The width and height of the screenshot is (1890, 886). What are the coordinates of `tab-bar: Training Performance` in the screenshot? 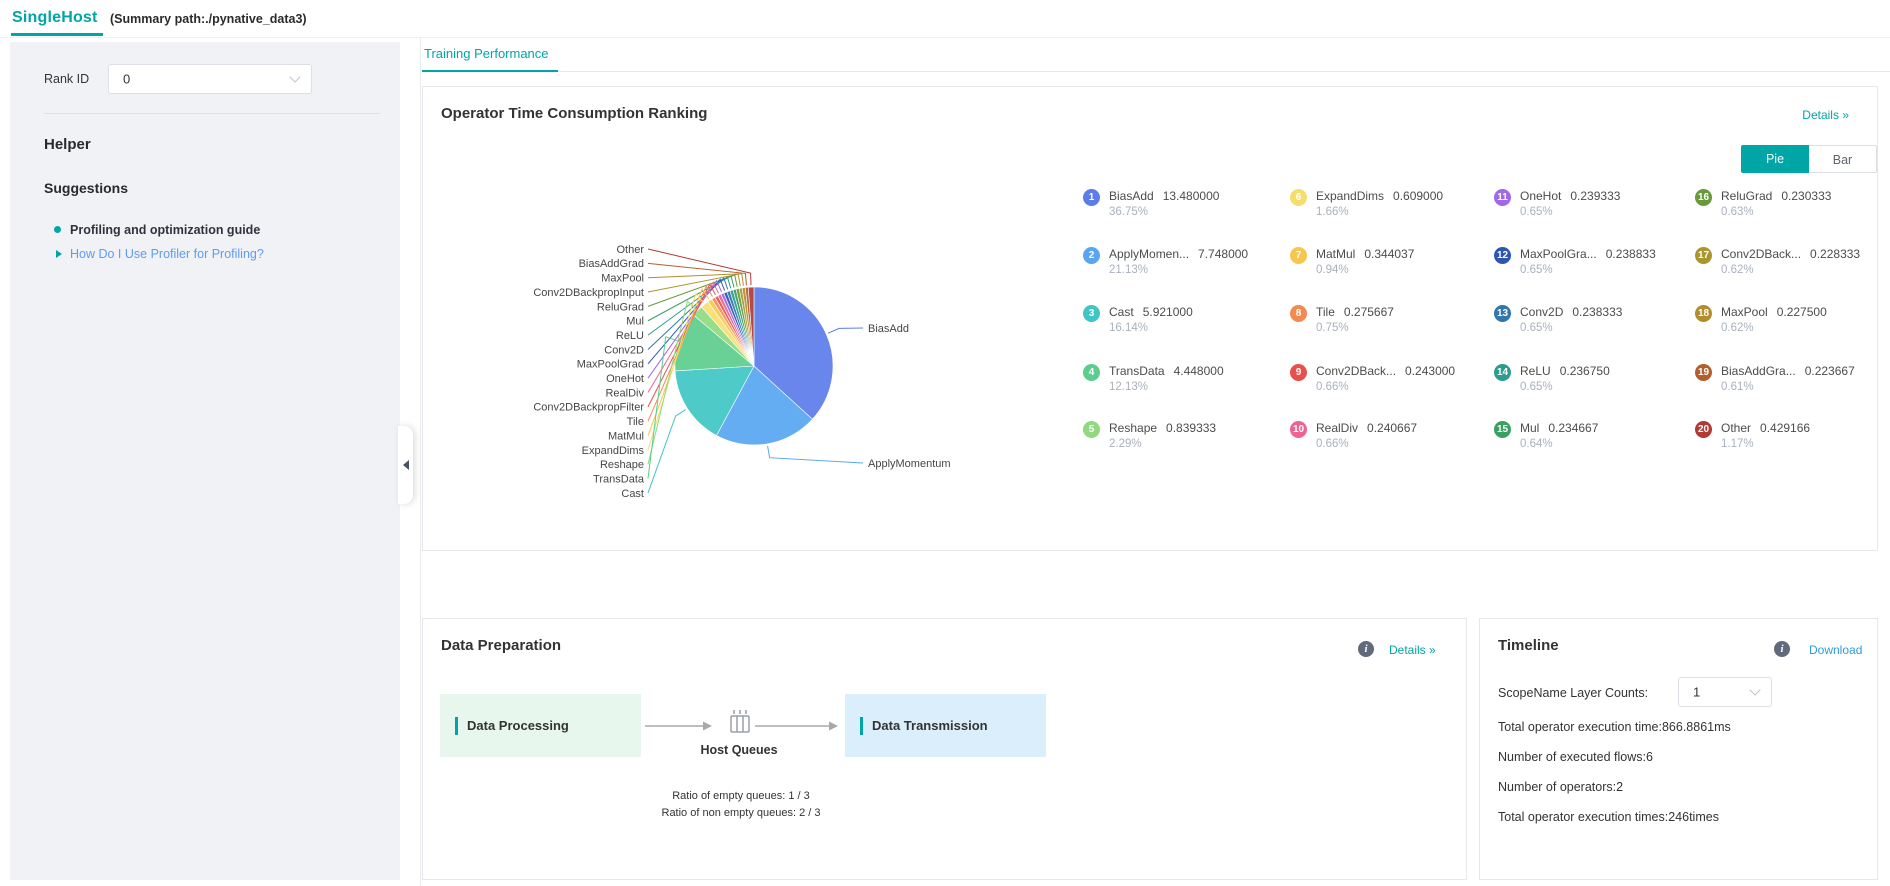 It's located at (1156, 55).